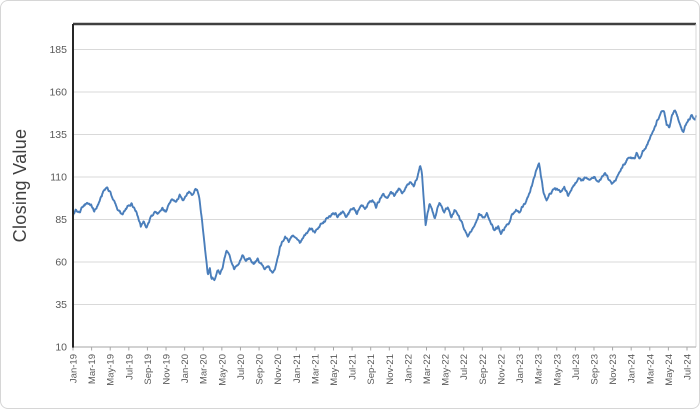 The image size is (700, 409). I want to click on x-tick-label: Sep-23, so click(594, 369).